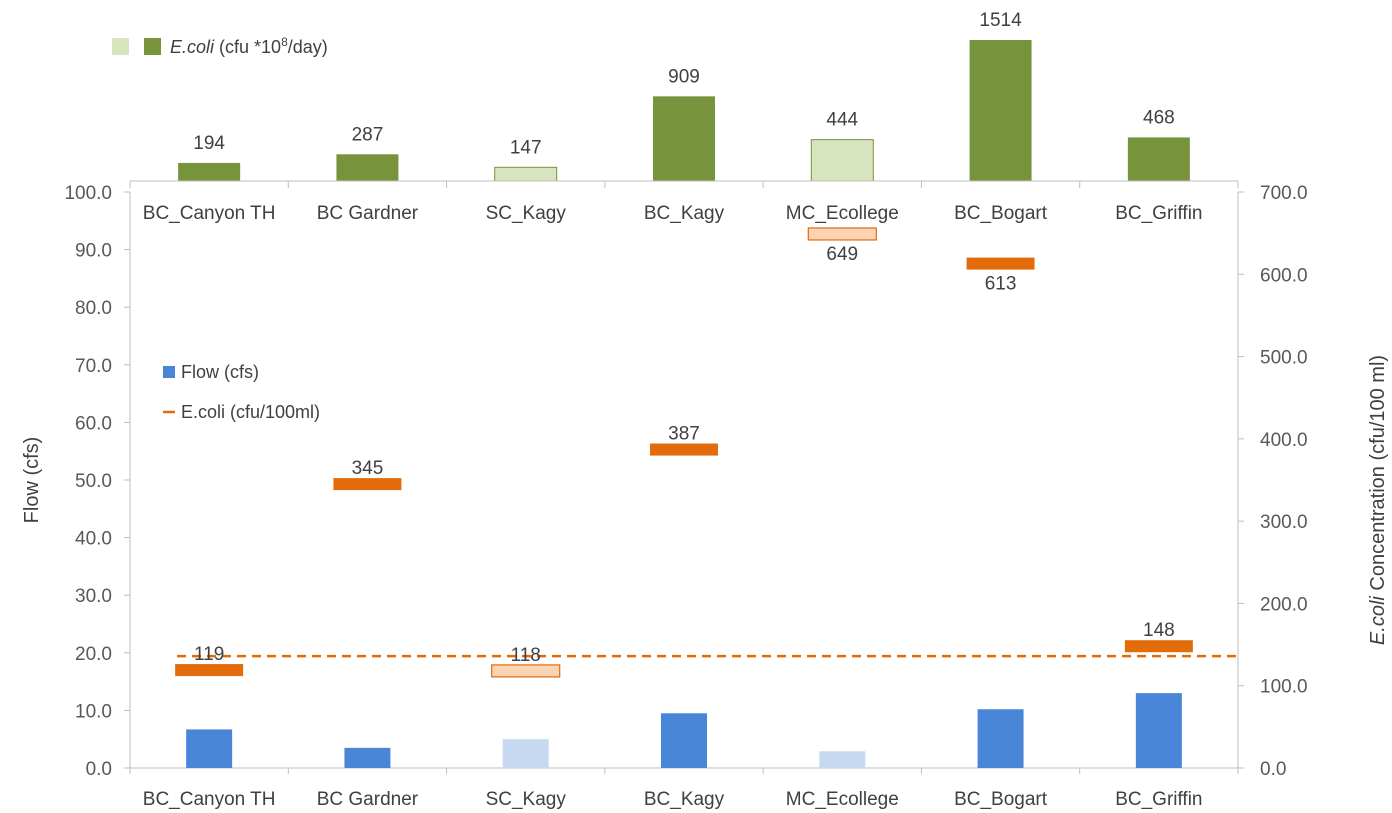 Image resolution: width=1392 pixels, height=813 pixels. I want to click on legend-swatch-flow, so click(169, 372).